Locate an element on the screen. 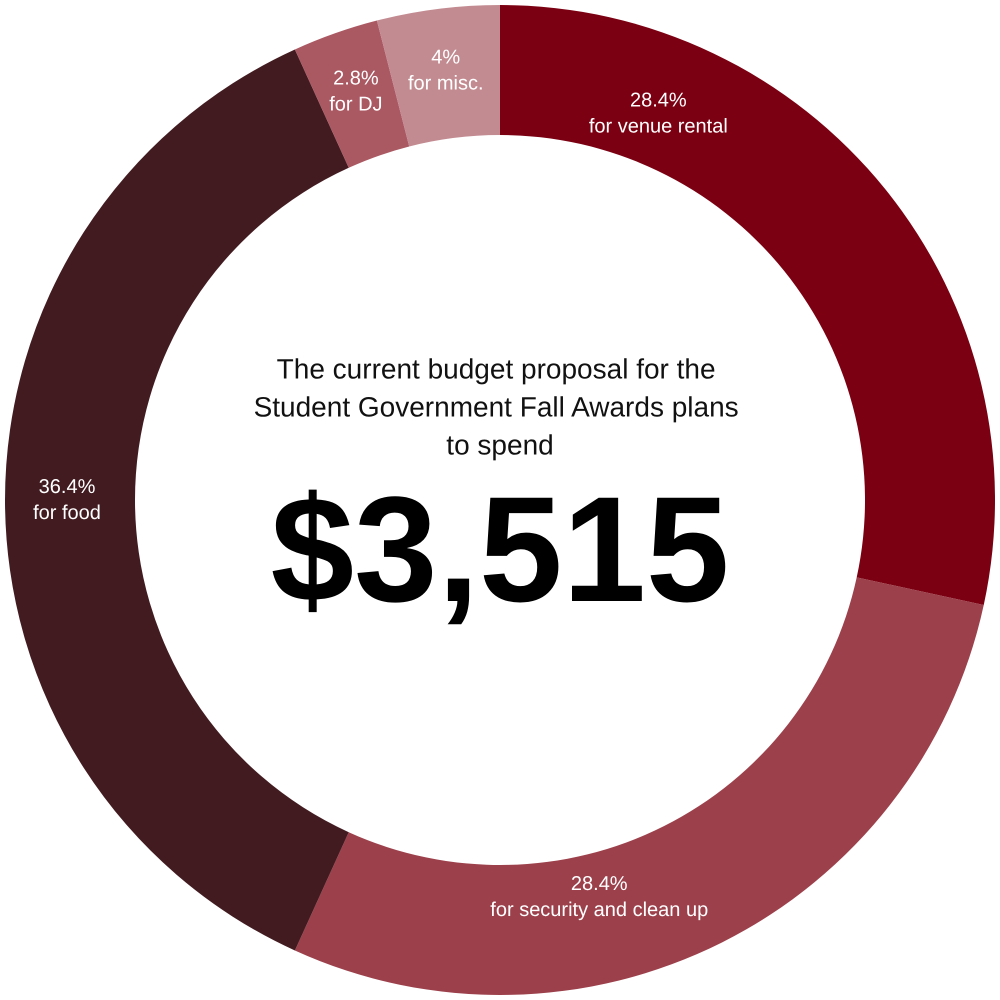 This screenshot has width=1000, height=1000. slice-label: for misc. is located at coordinates (446, 83).